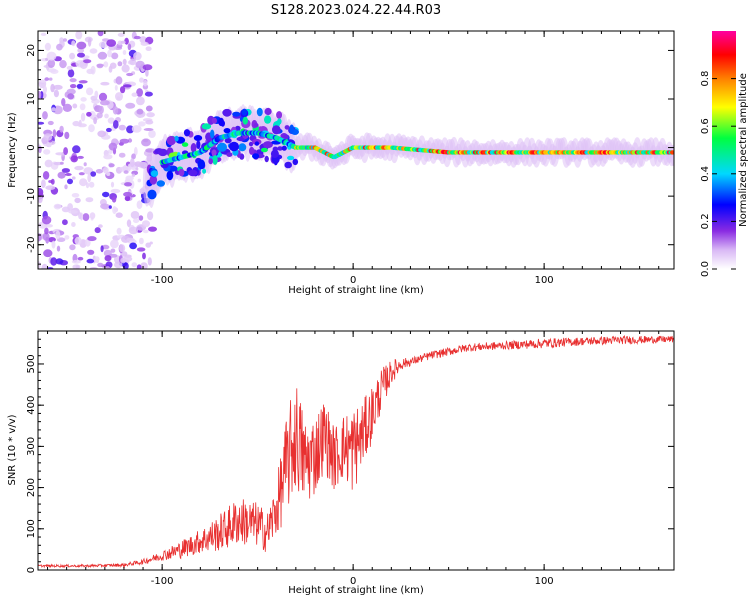  Describe the element at coordinates (31, 528) in the screenshot. I see `y-tick-label: 100` at that location.